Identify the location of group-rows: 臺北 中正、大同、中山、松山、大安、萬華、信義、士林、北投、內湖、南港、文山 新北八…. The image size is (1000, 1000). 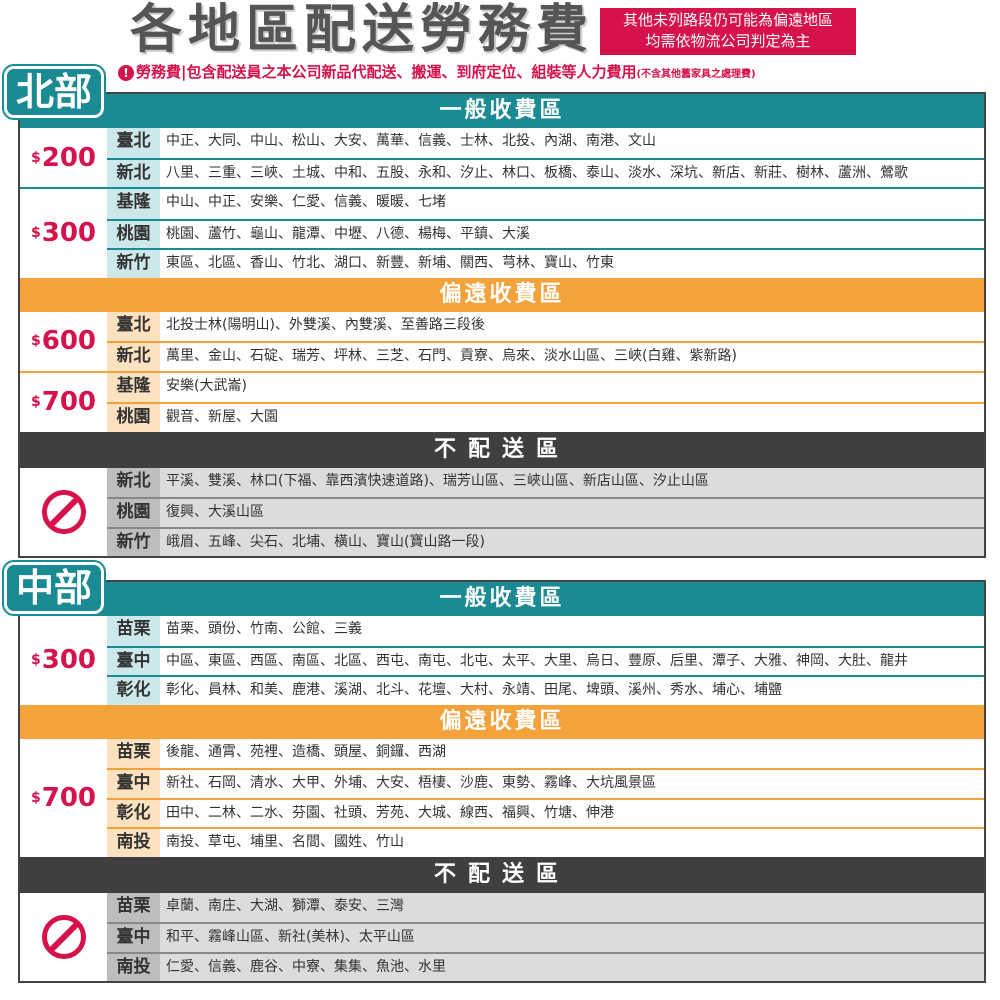
(545, 157).